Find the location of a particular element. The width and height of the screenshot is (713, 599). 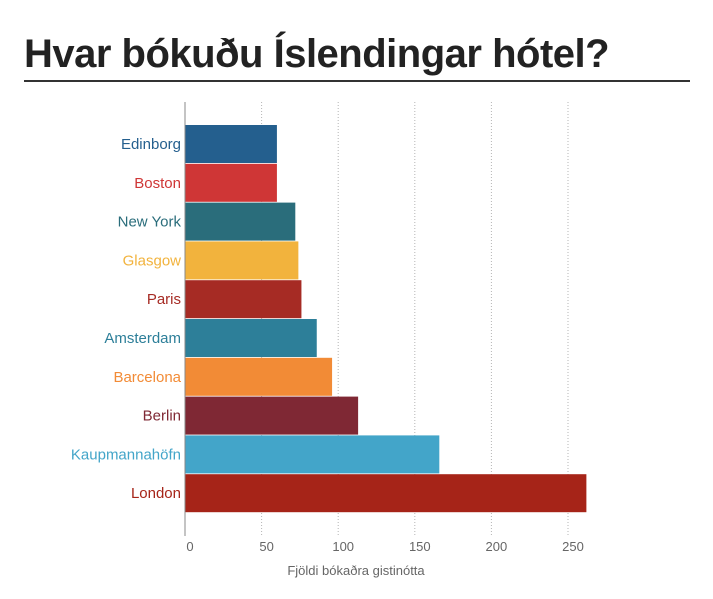

bar-london is located at coordinates (386, 493).